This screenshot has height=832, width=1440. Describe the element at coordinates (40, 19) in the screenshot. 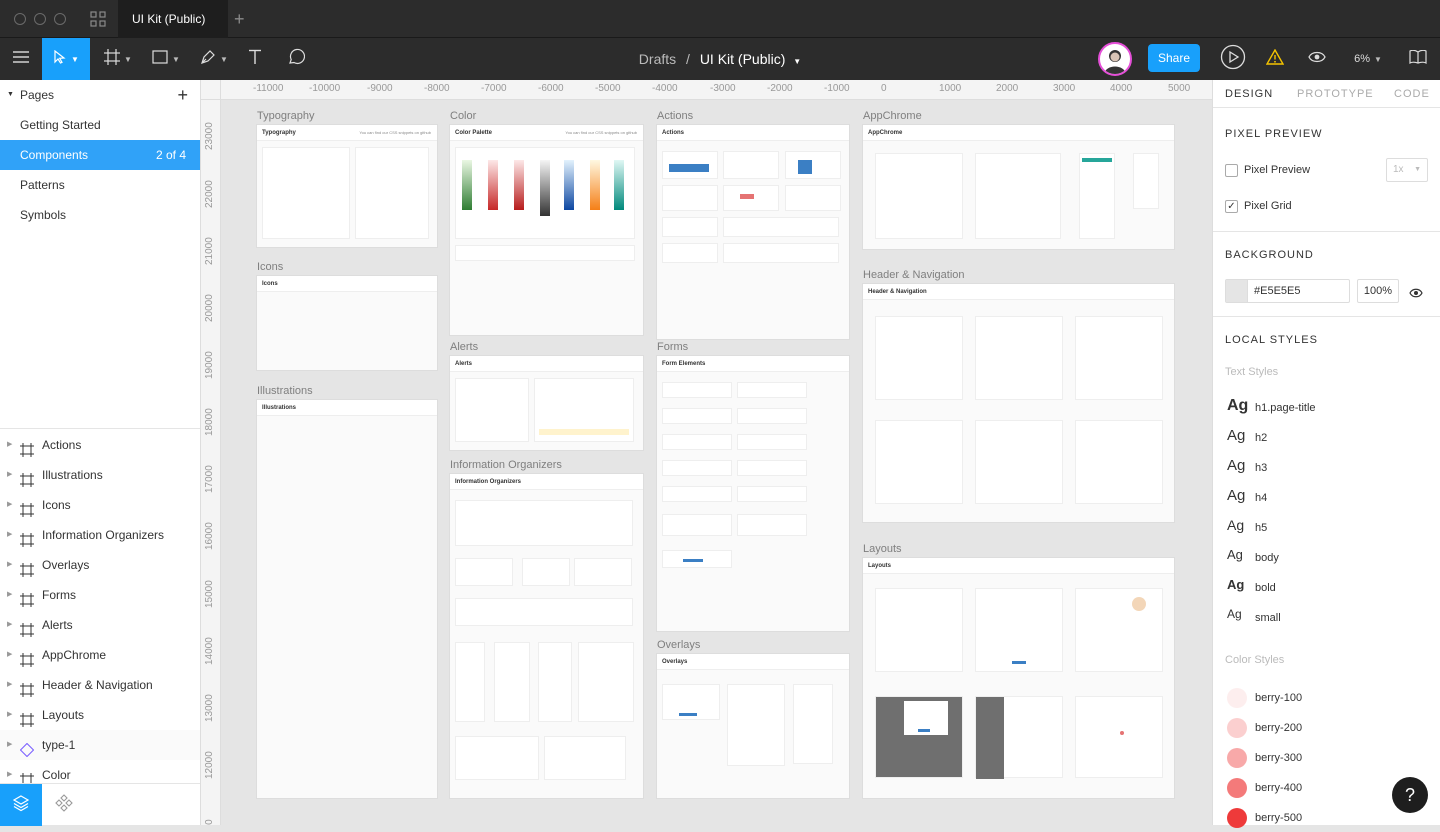

I see `minimize-window-button` at that location.